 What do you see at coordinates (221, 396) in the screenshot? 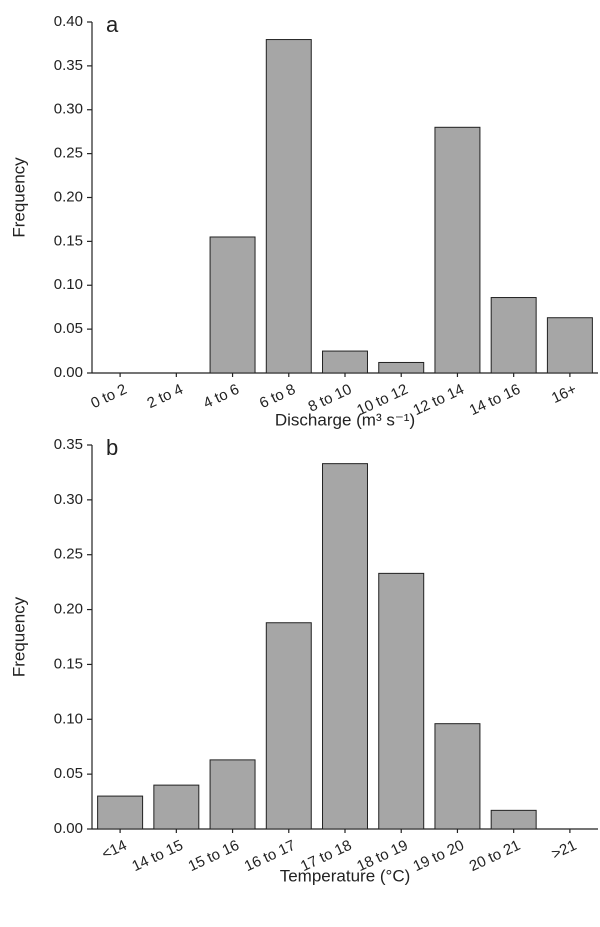
I see `x-tick-label: 4 to 6` at bounding box center [221, 396].